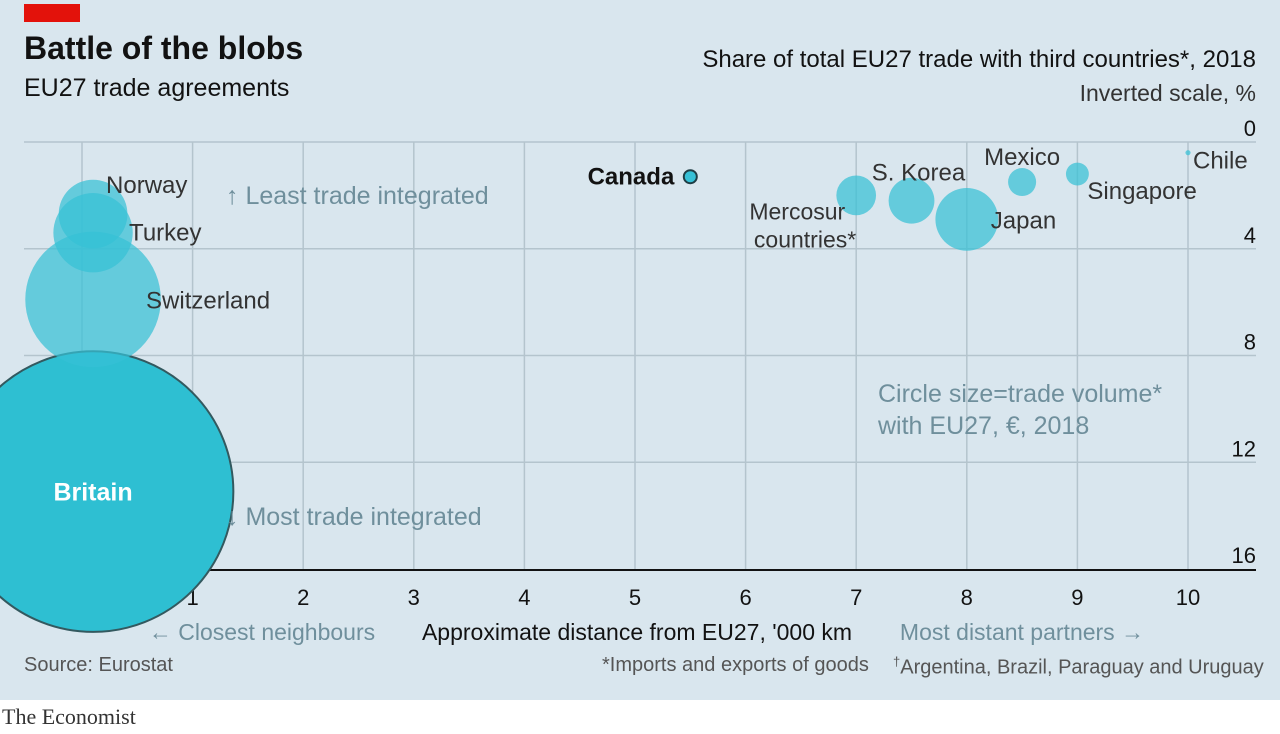  I want to click on y-tick-label: 8, so click(1250, 342).